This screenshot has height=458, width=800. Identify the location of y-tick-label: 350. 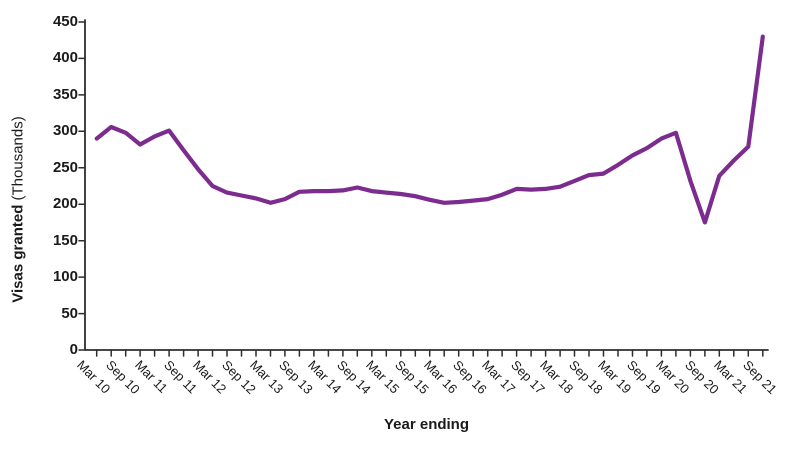
(65, 94).